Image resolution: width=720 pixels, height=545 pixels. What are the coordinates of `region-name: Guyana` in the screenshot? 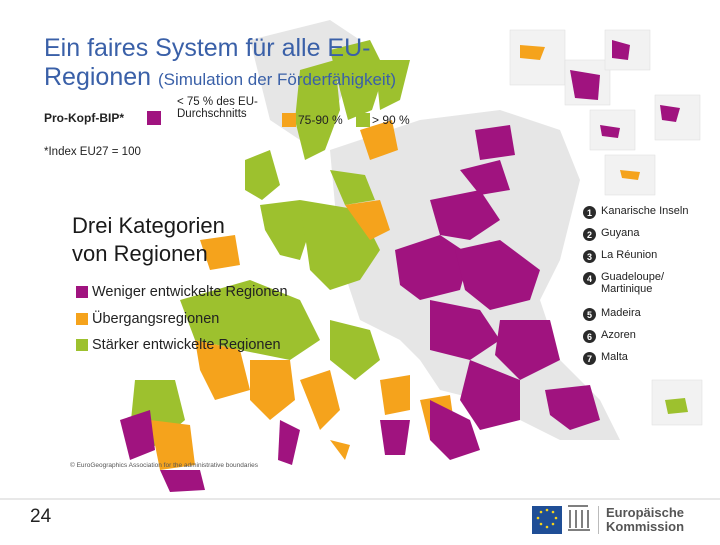 It's located at (620, 233).